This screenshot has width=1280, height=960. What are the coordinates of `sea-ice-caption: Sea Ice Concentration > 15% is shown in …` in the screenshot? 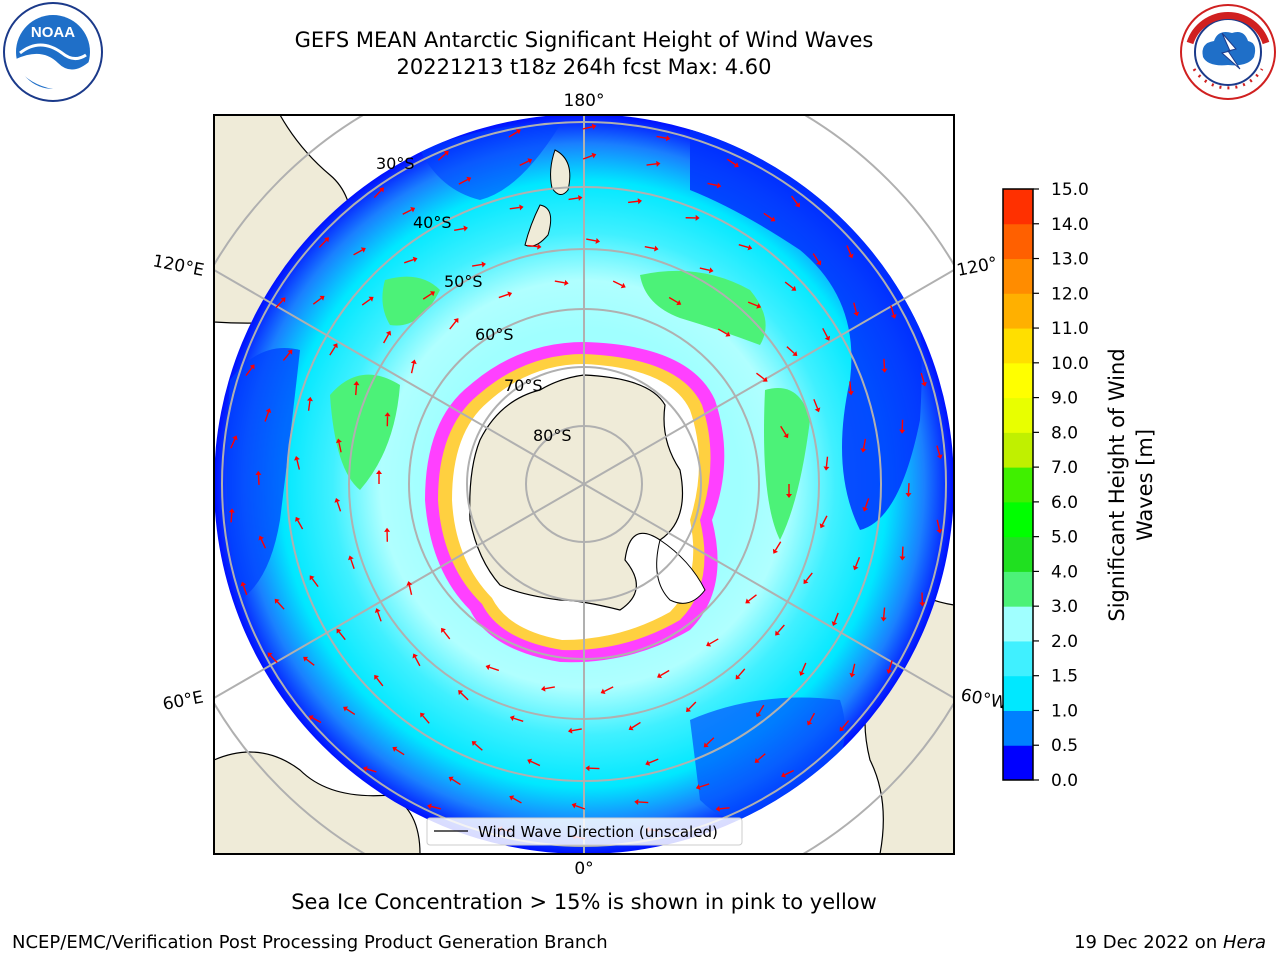 It's located at (584, 902).